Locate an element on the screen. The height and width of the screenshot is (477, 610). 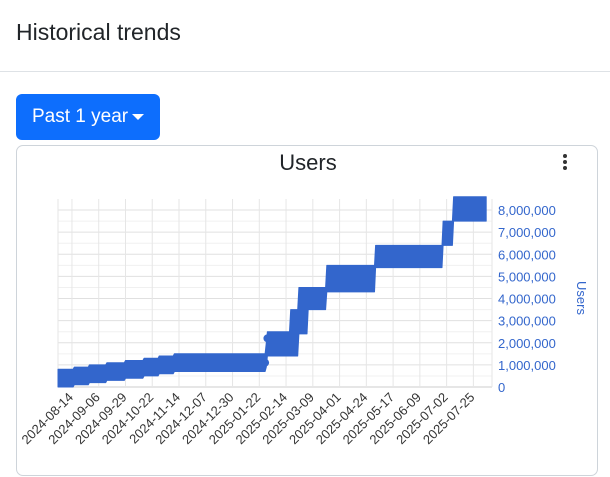
y-tick-label: 5,000,000 is located at coordinates (527, 276).